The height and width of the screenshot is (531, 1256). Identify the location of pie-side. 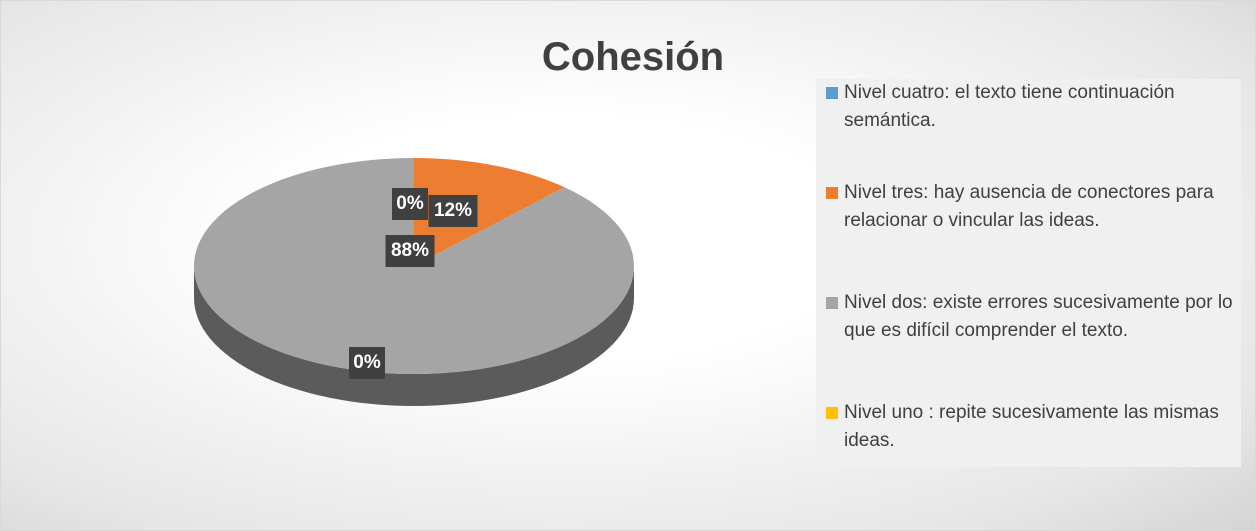
(414, 336).